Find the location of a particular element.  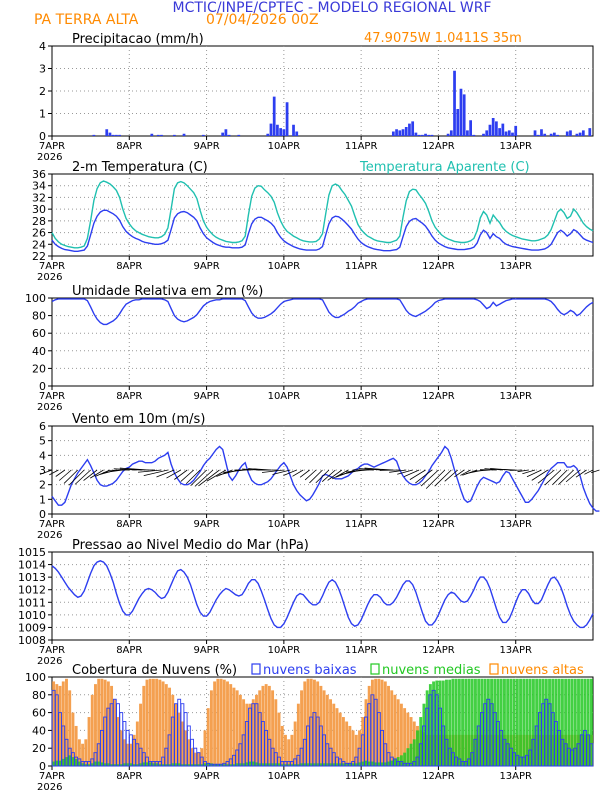

y-tick-label: 1 is located at coordinates (42, 114).